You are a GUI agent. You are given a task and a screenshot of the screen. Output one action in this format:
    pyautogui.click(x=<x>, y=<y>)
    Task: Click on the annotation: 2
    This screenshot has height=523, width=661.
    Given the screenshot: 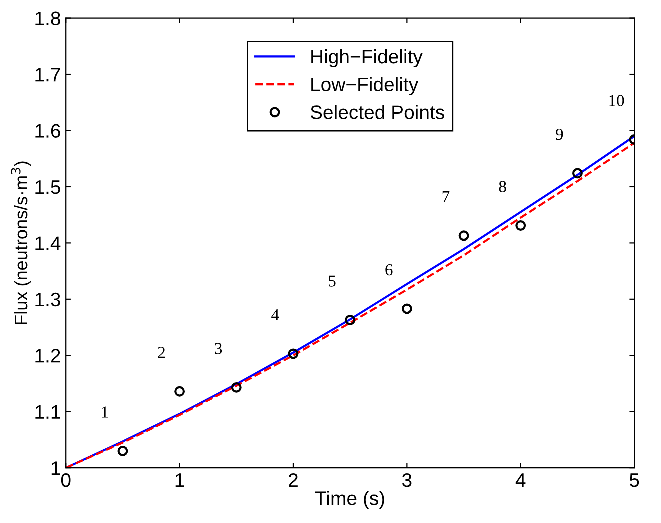 What is the action you would take?
    pyautogui.click(x=161, y=352)
    